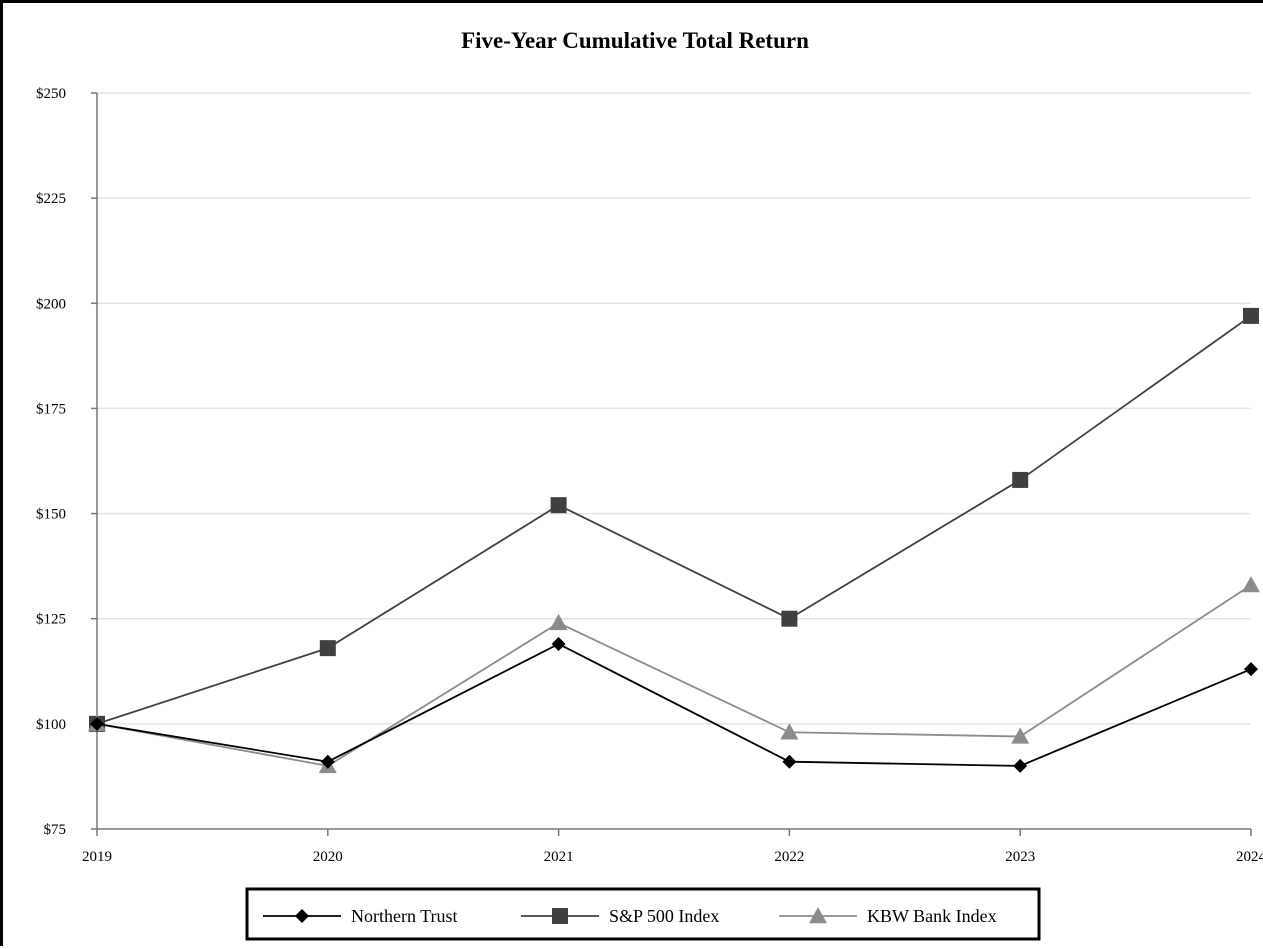  Describe the element at coordinates (51, 409) in the screenshot. I see `y-tick-label: $175` at that location.